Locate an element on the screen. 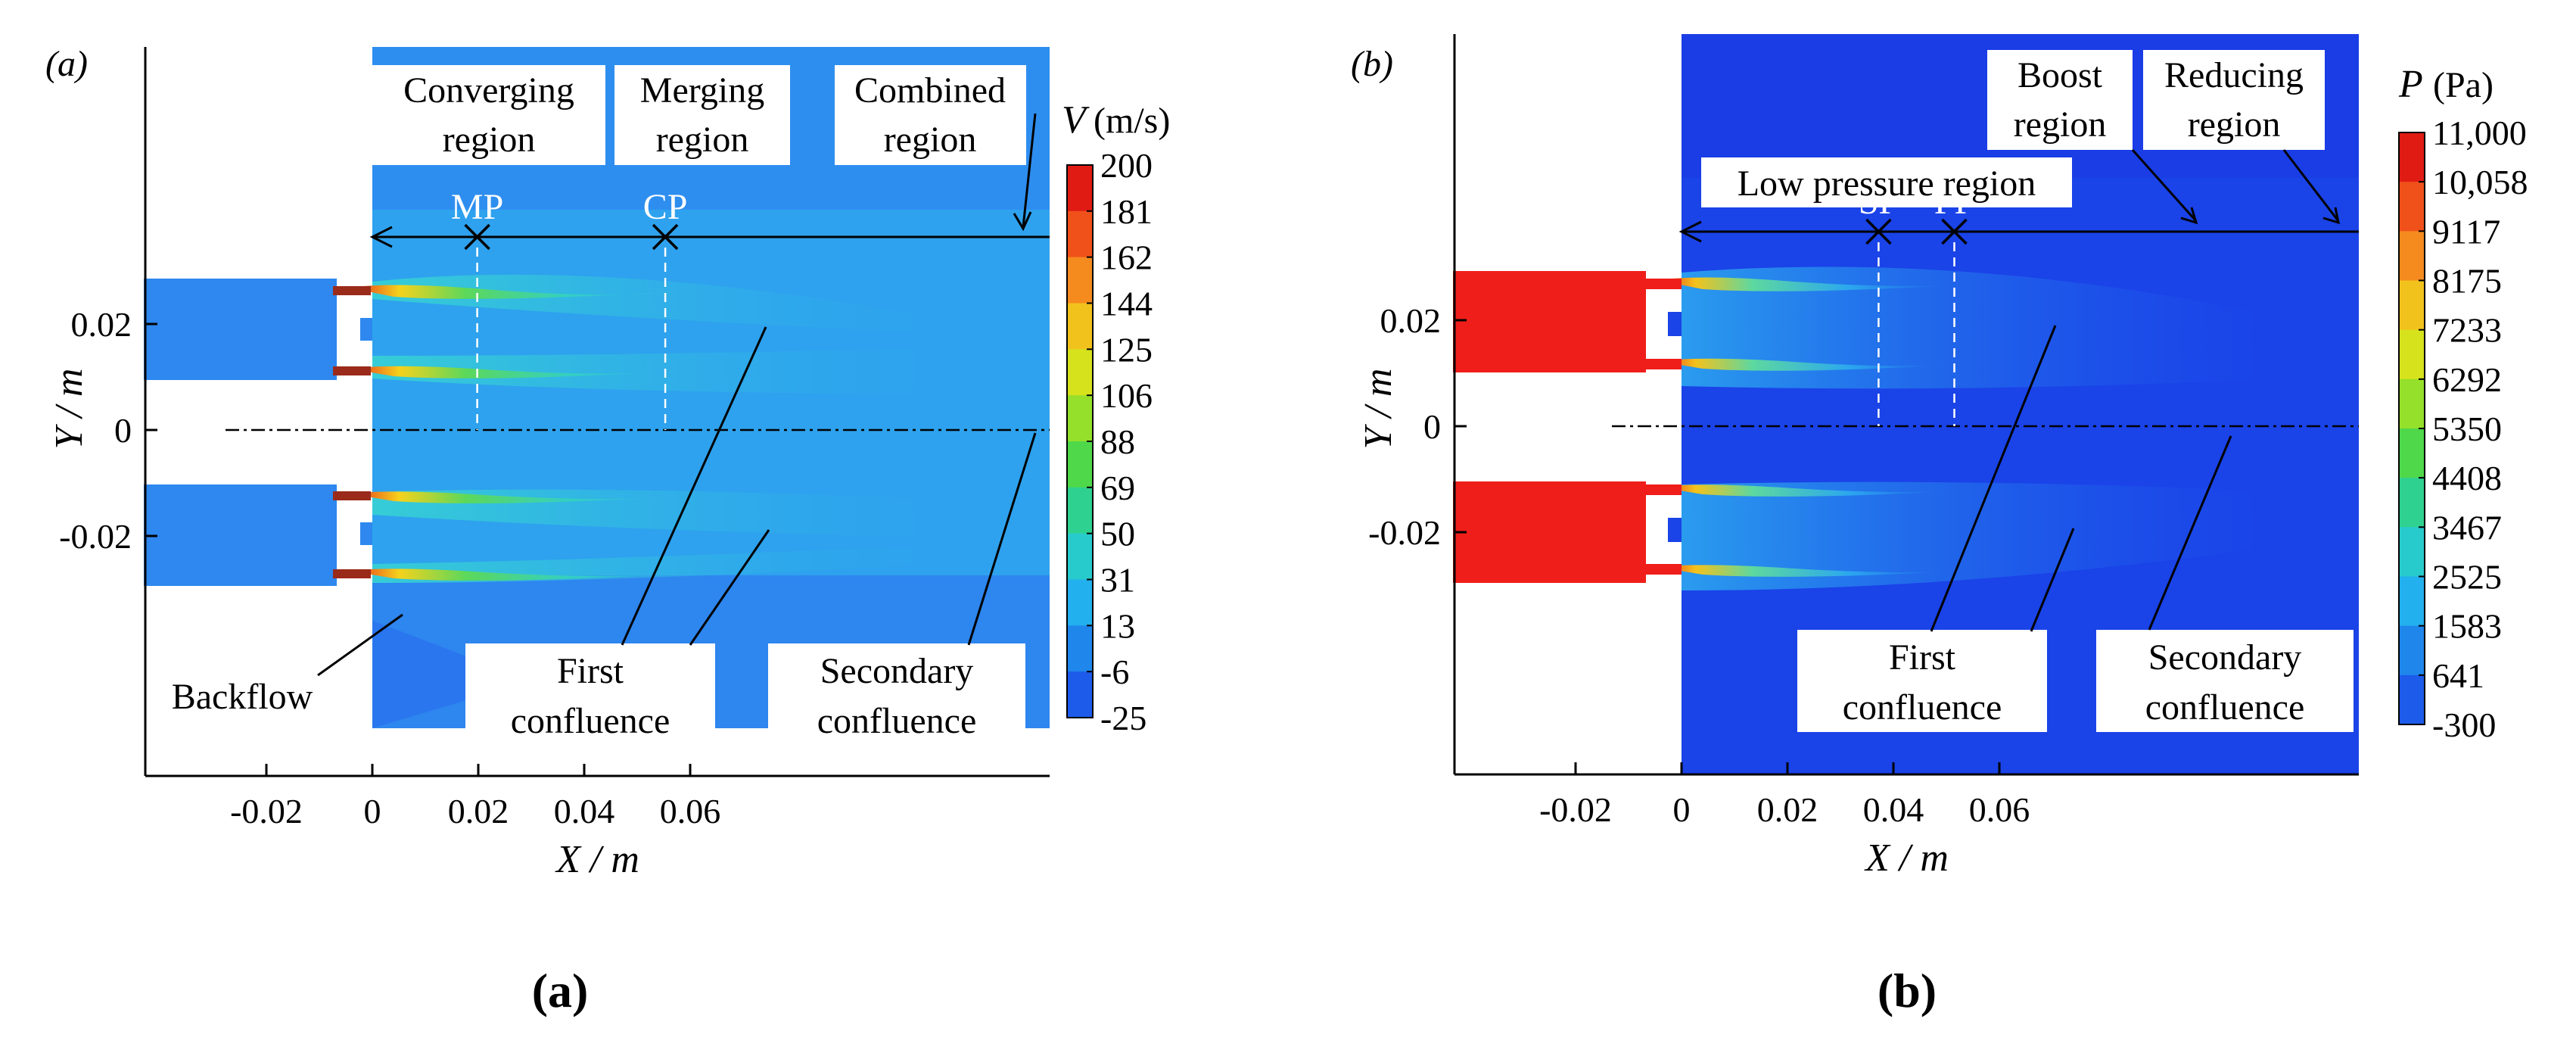 This screenshot has width=2576, height=1053. panel-a-ylabel: Y / m is located at coordinates (69, 409).